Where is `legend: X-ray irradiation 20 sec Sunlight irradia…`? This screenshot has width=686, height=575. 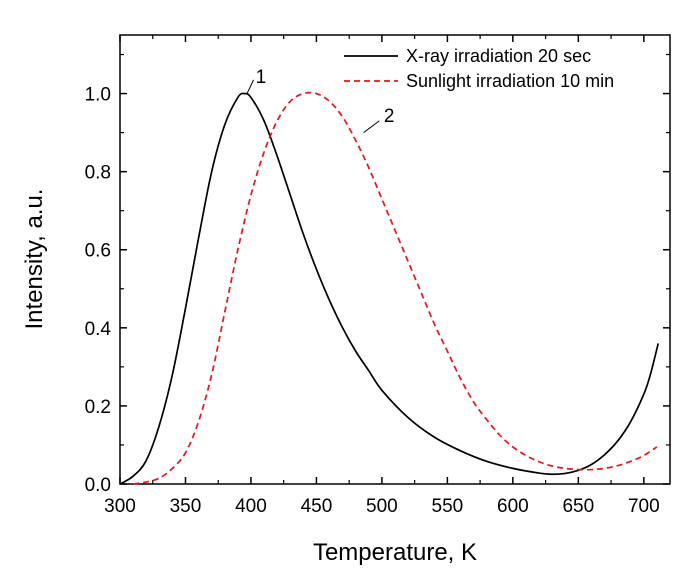
legend: X-ray irradiation 20 sec Sunlight irradia… is located at coordinates (479, 68).